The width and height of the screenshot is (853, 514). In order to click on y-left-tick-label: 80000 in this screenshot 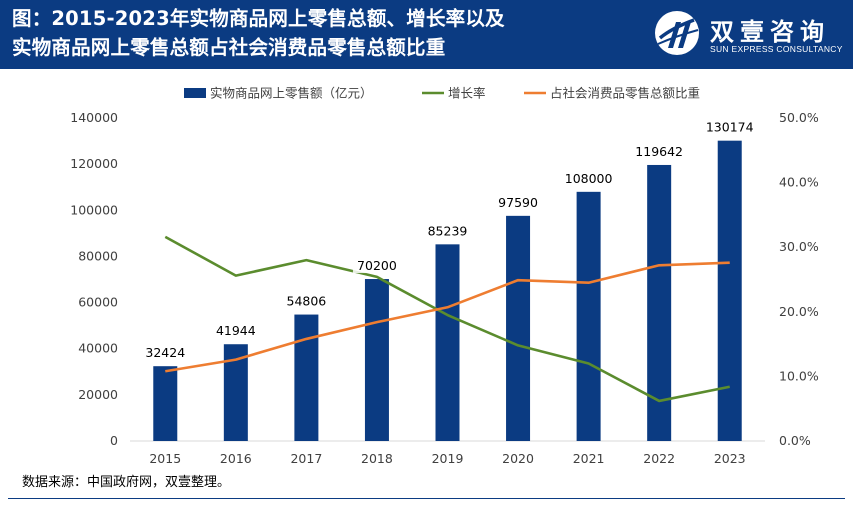, I will do `click(98, 255)`.